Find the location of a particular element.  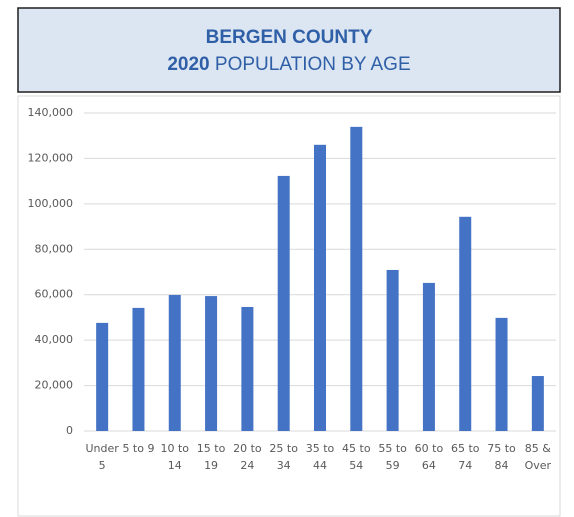

y-tick-label: 120,000 is located at coordinates (51, 157).